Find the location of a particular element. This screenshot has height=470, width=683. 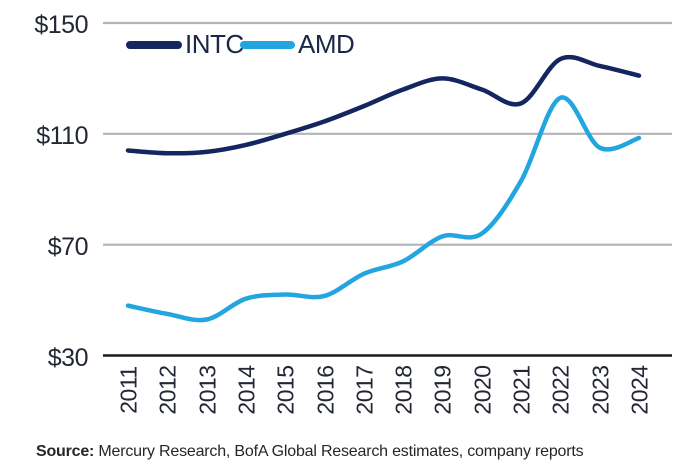

intc-legend-swatch-icon is located at coordinates (154, 45).